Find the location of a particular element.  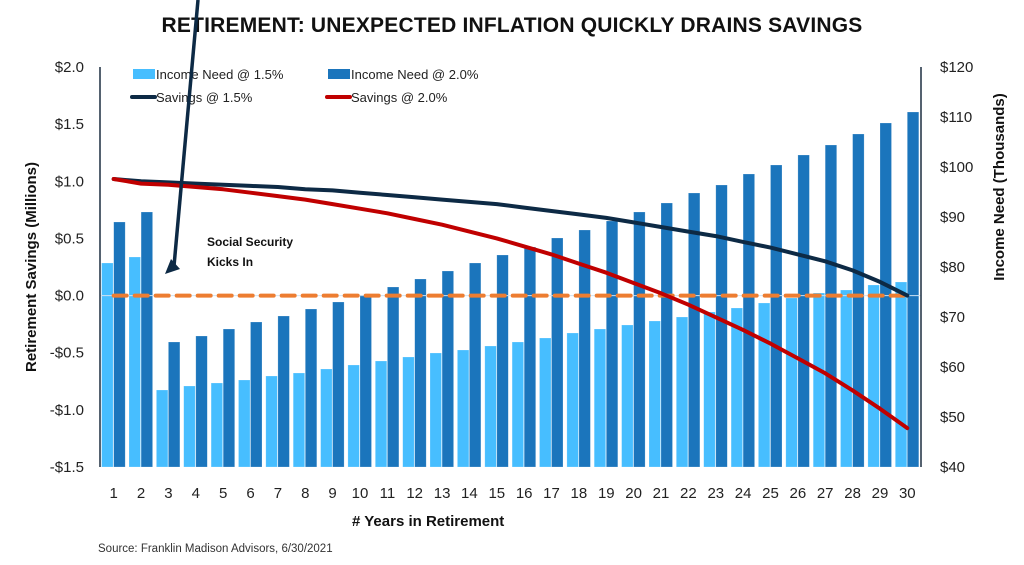

x-axis-title: # Years in Retirement is located at coordinates (428, 521).